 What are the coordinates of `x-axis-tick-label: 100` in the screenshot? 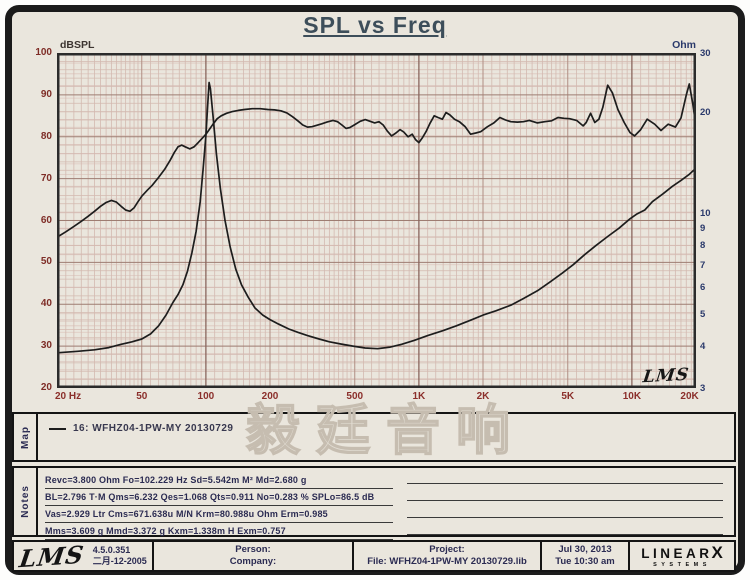 It's located at (206, 396).